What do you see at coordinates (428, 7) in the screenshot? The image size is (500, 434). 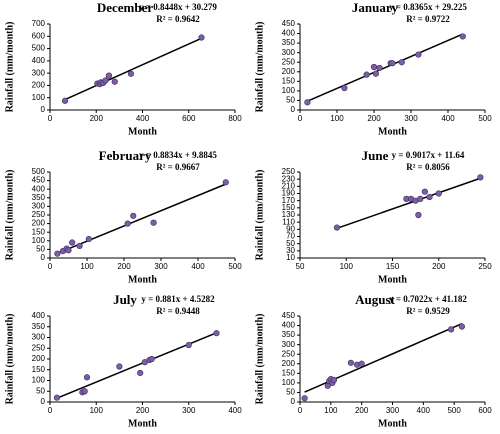 I see `trend-equation: y = 0.8365x + 29.225` at bounding box center [428, 7].